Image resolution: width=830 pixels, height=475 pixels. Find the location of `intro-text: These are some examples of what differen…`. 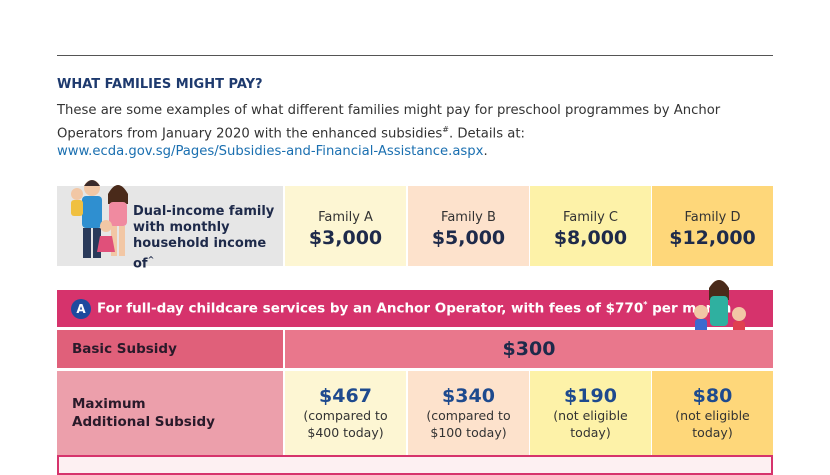

intro-text: These are some examples of what differen… is located at coordinates (389, 122).